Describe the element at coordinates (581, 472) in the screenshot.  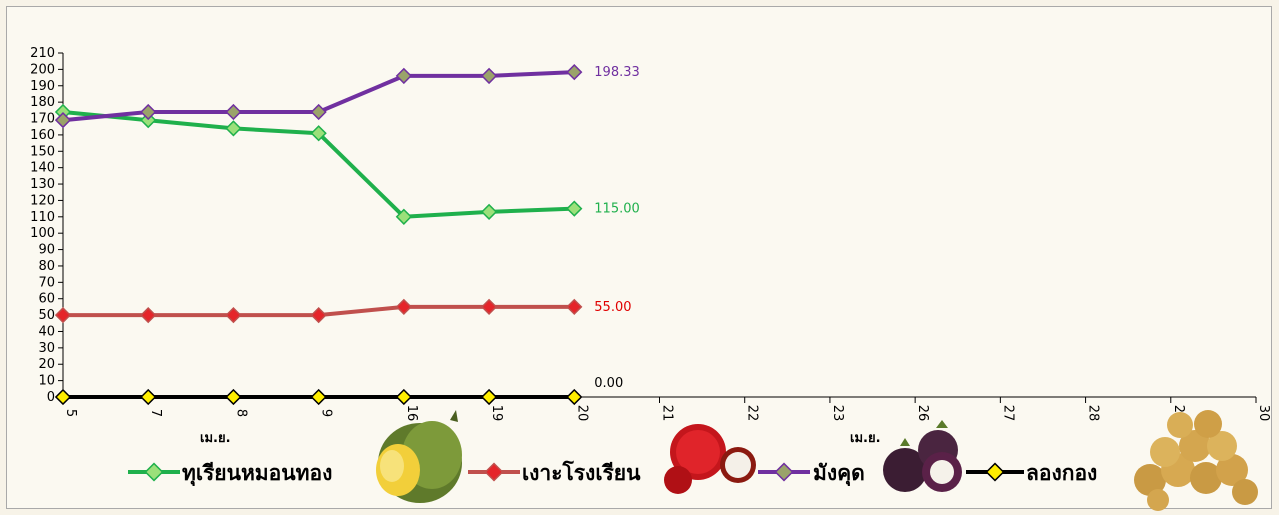
I see `legend-label-rambutan: เงาะโรงเรียน` at that location.